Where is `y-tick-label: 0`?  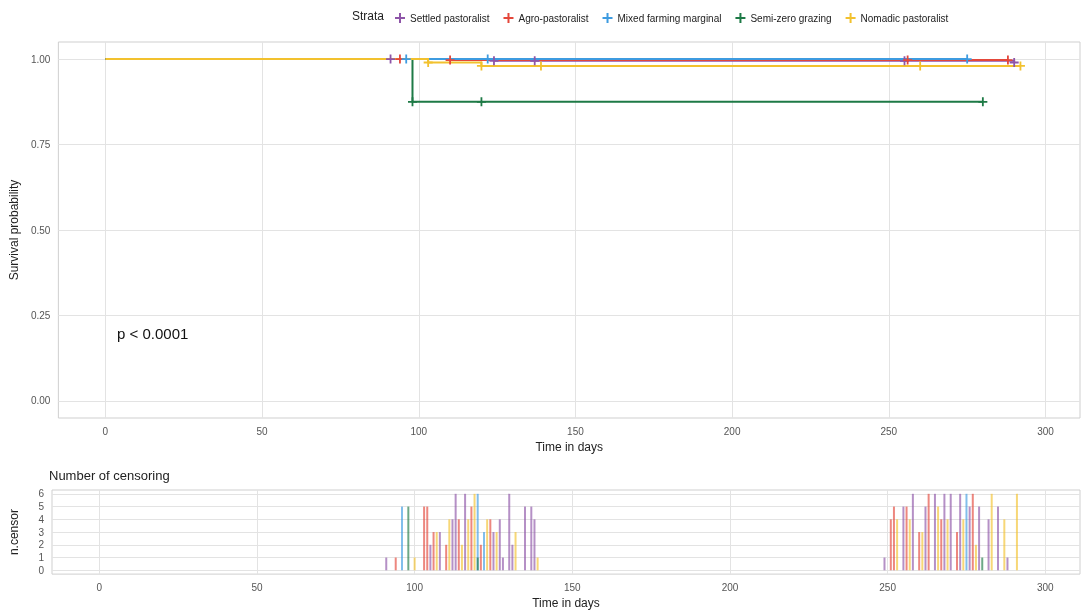
y-tick-label: 0 is located at coordinates (41, 570).